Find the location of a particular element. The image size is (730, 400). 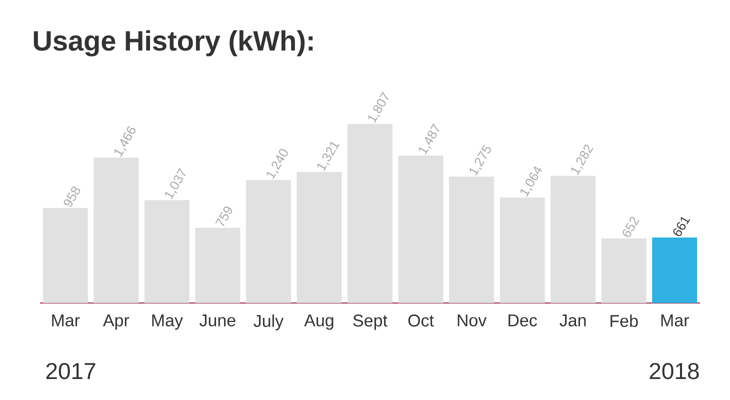

x-tick-label: Jan is located at coordinates (573, 320).